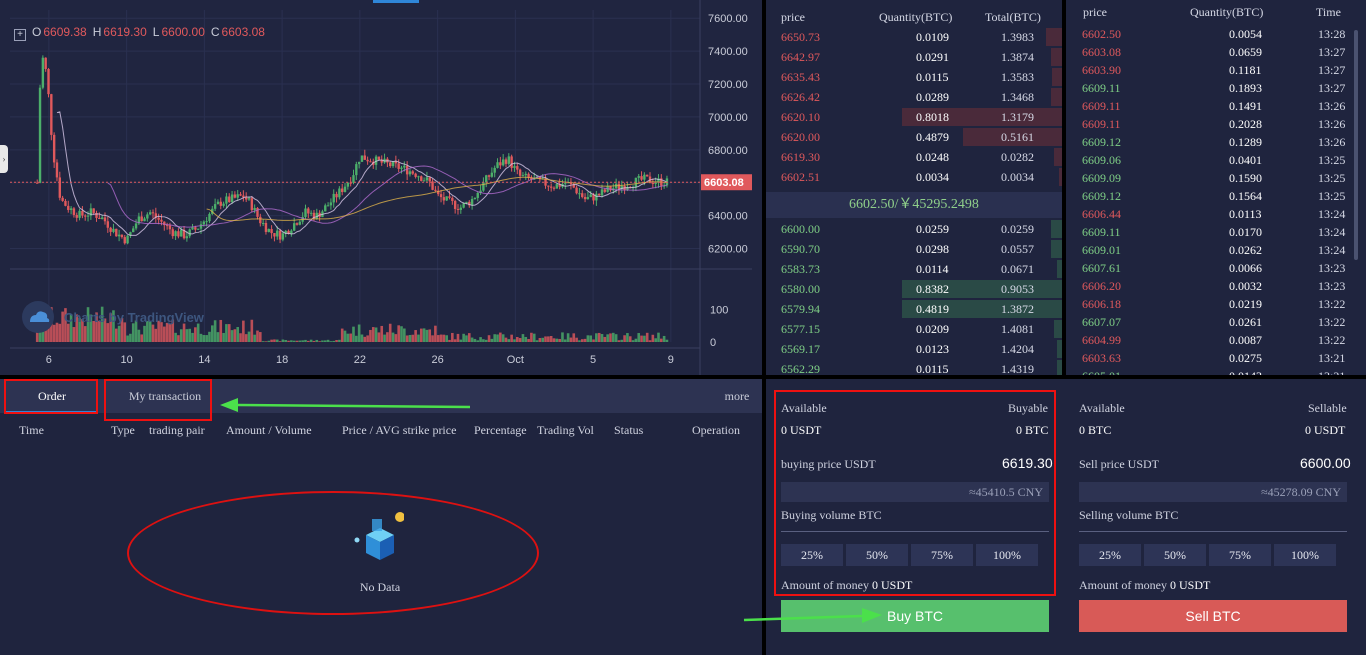  What do you see at coordinates (914, 367) in the screenshot?
I see `bid-row: 6562.29 0.0115 1.4319` at bounding box center [914, 367].